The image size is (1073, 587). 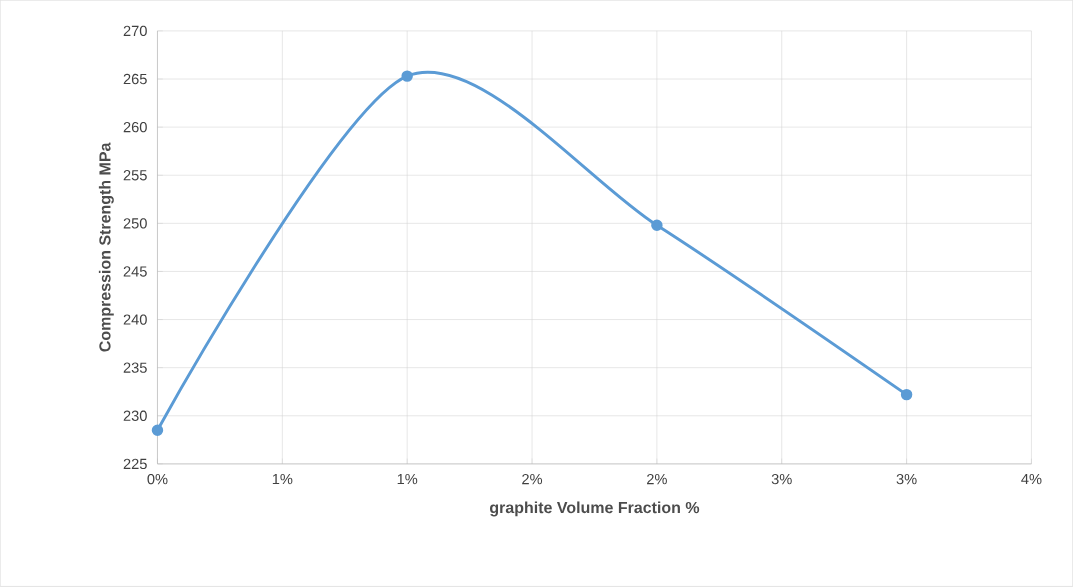 What do you see at coordinates (135, 271) in the screenshot?
I see `y-tick-label: 245` at bounding box center [135, 271].